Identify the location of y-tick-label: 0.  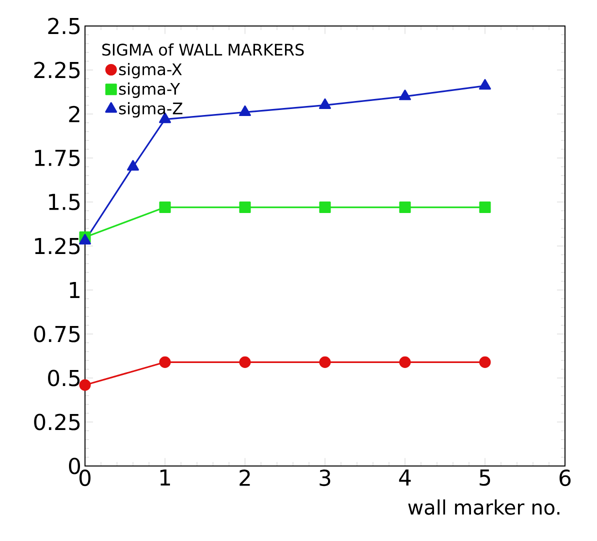
(74, 466).